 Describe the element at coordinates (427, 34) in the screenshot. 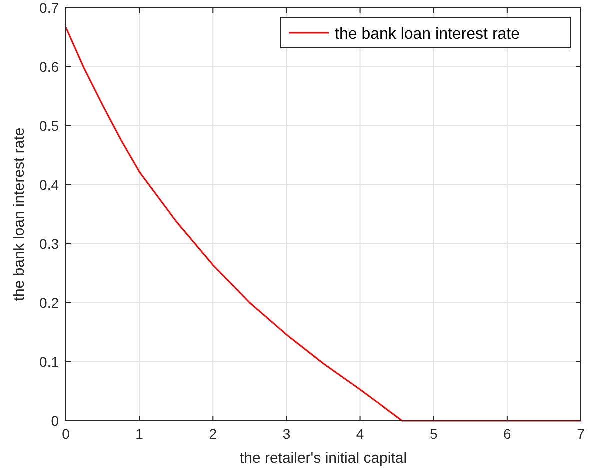

I see `legend-label: the bank loan interest rate` at that location.